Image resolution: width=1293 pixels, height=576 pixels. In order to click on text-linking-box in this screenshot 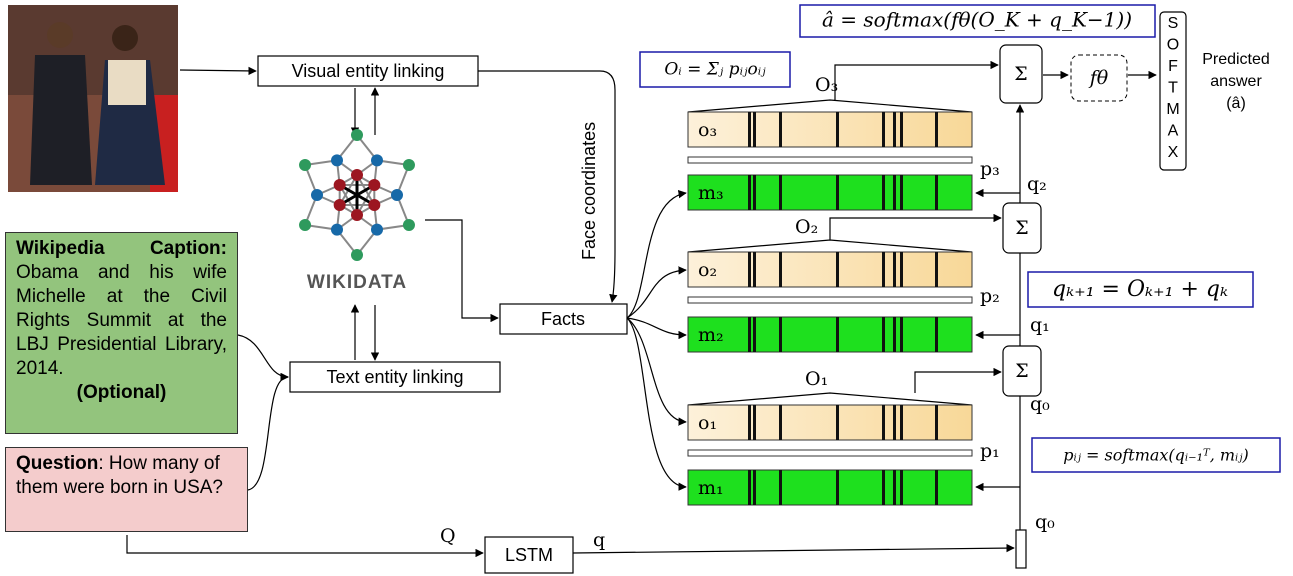, I will do `click(395, 377)`.